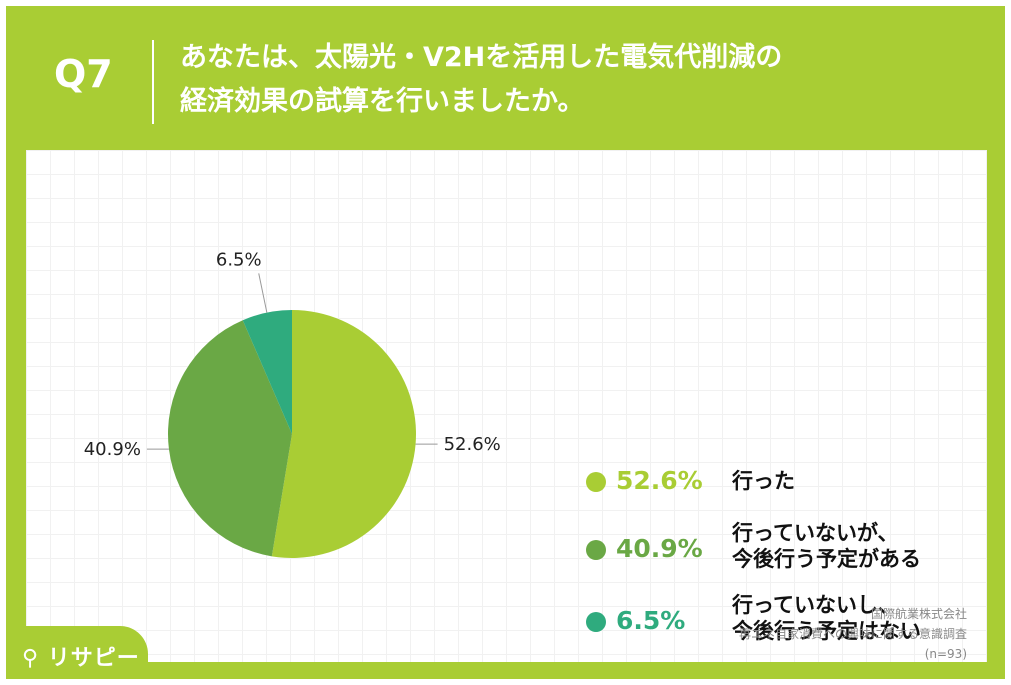 The image size is (1011, 685). I want to click on legend-pct-2: 40.9%, so click(659, 548).